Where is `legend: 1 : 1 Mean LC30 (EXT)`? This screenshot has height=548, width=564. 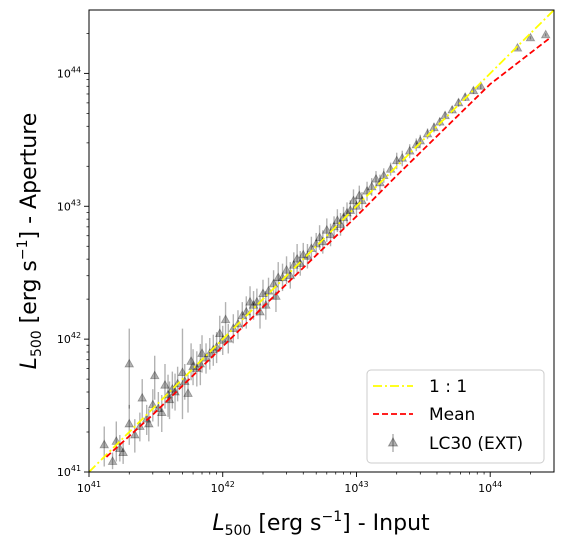 legend: 1 : 1 Mean LC30 (EXT) is located at coordinates (455, 416).